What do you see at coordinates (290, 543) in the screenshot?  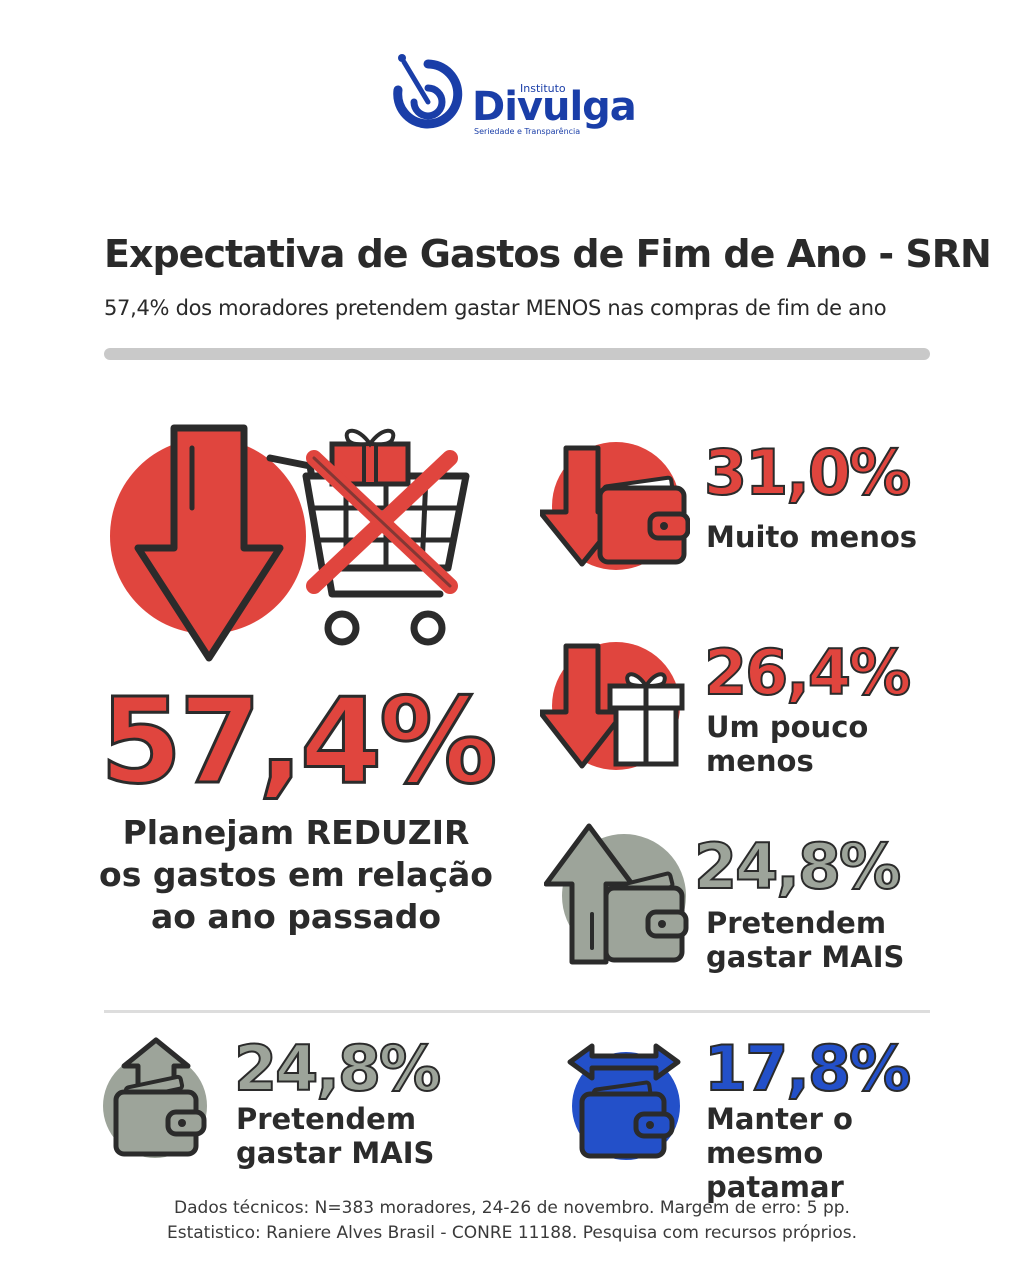 I see `arrow-down-cart-cross-icon` at bounding box center [290, 543].